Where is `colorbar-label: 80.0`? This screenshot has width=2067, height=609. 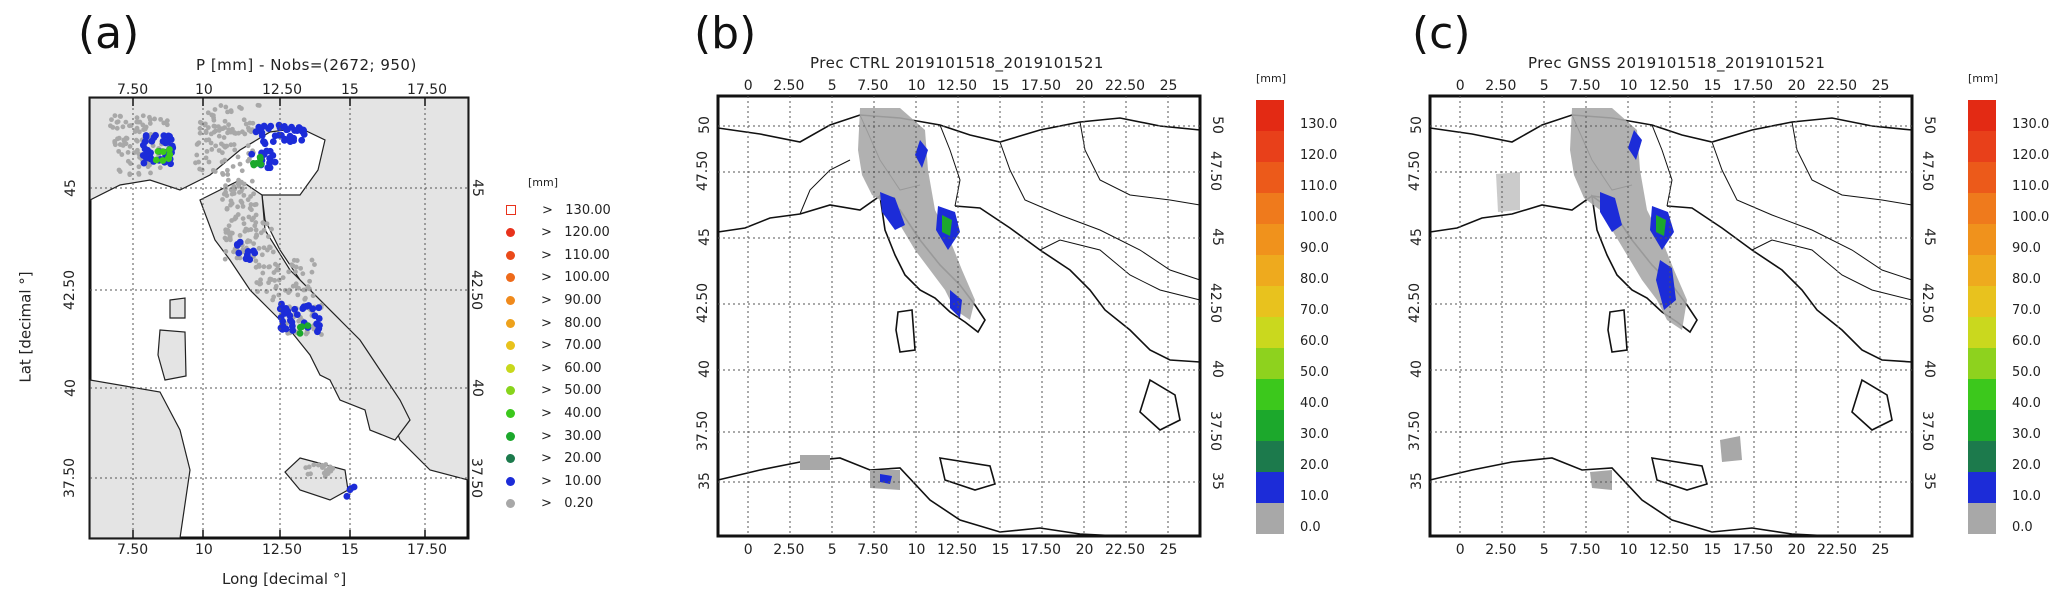 colorbar-label: 80.0 is located at coordinates (2026, 280).